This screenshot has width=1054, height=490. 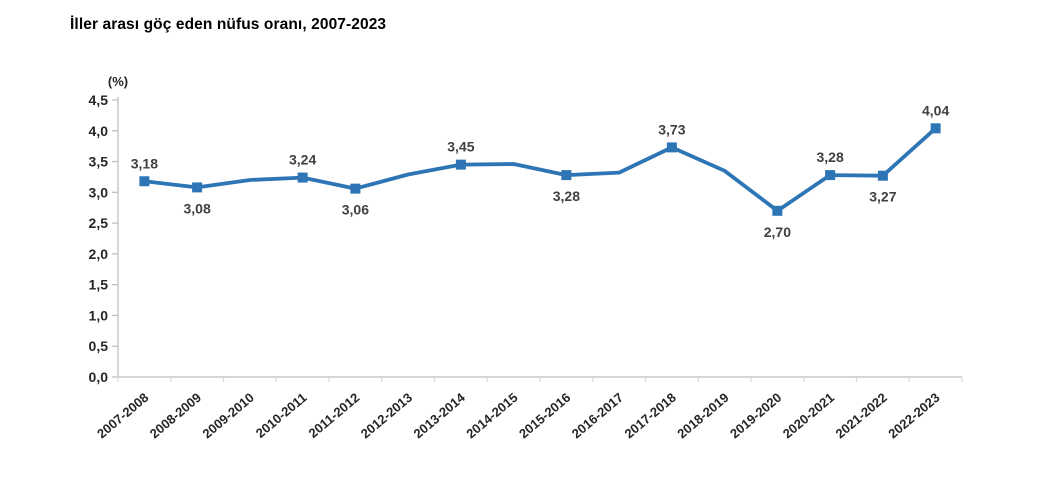 I want to click on x-axis-category-label: 2012-2013, so click(x=386, y=415).